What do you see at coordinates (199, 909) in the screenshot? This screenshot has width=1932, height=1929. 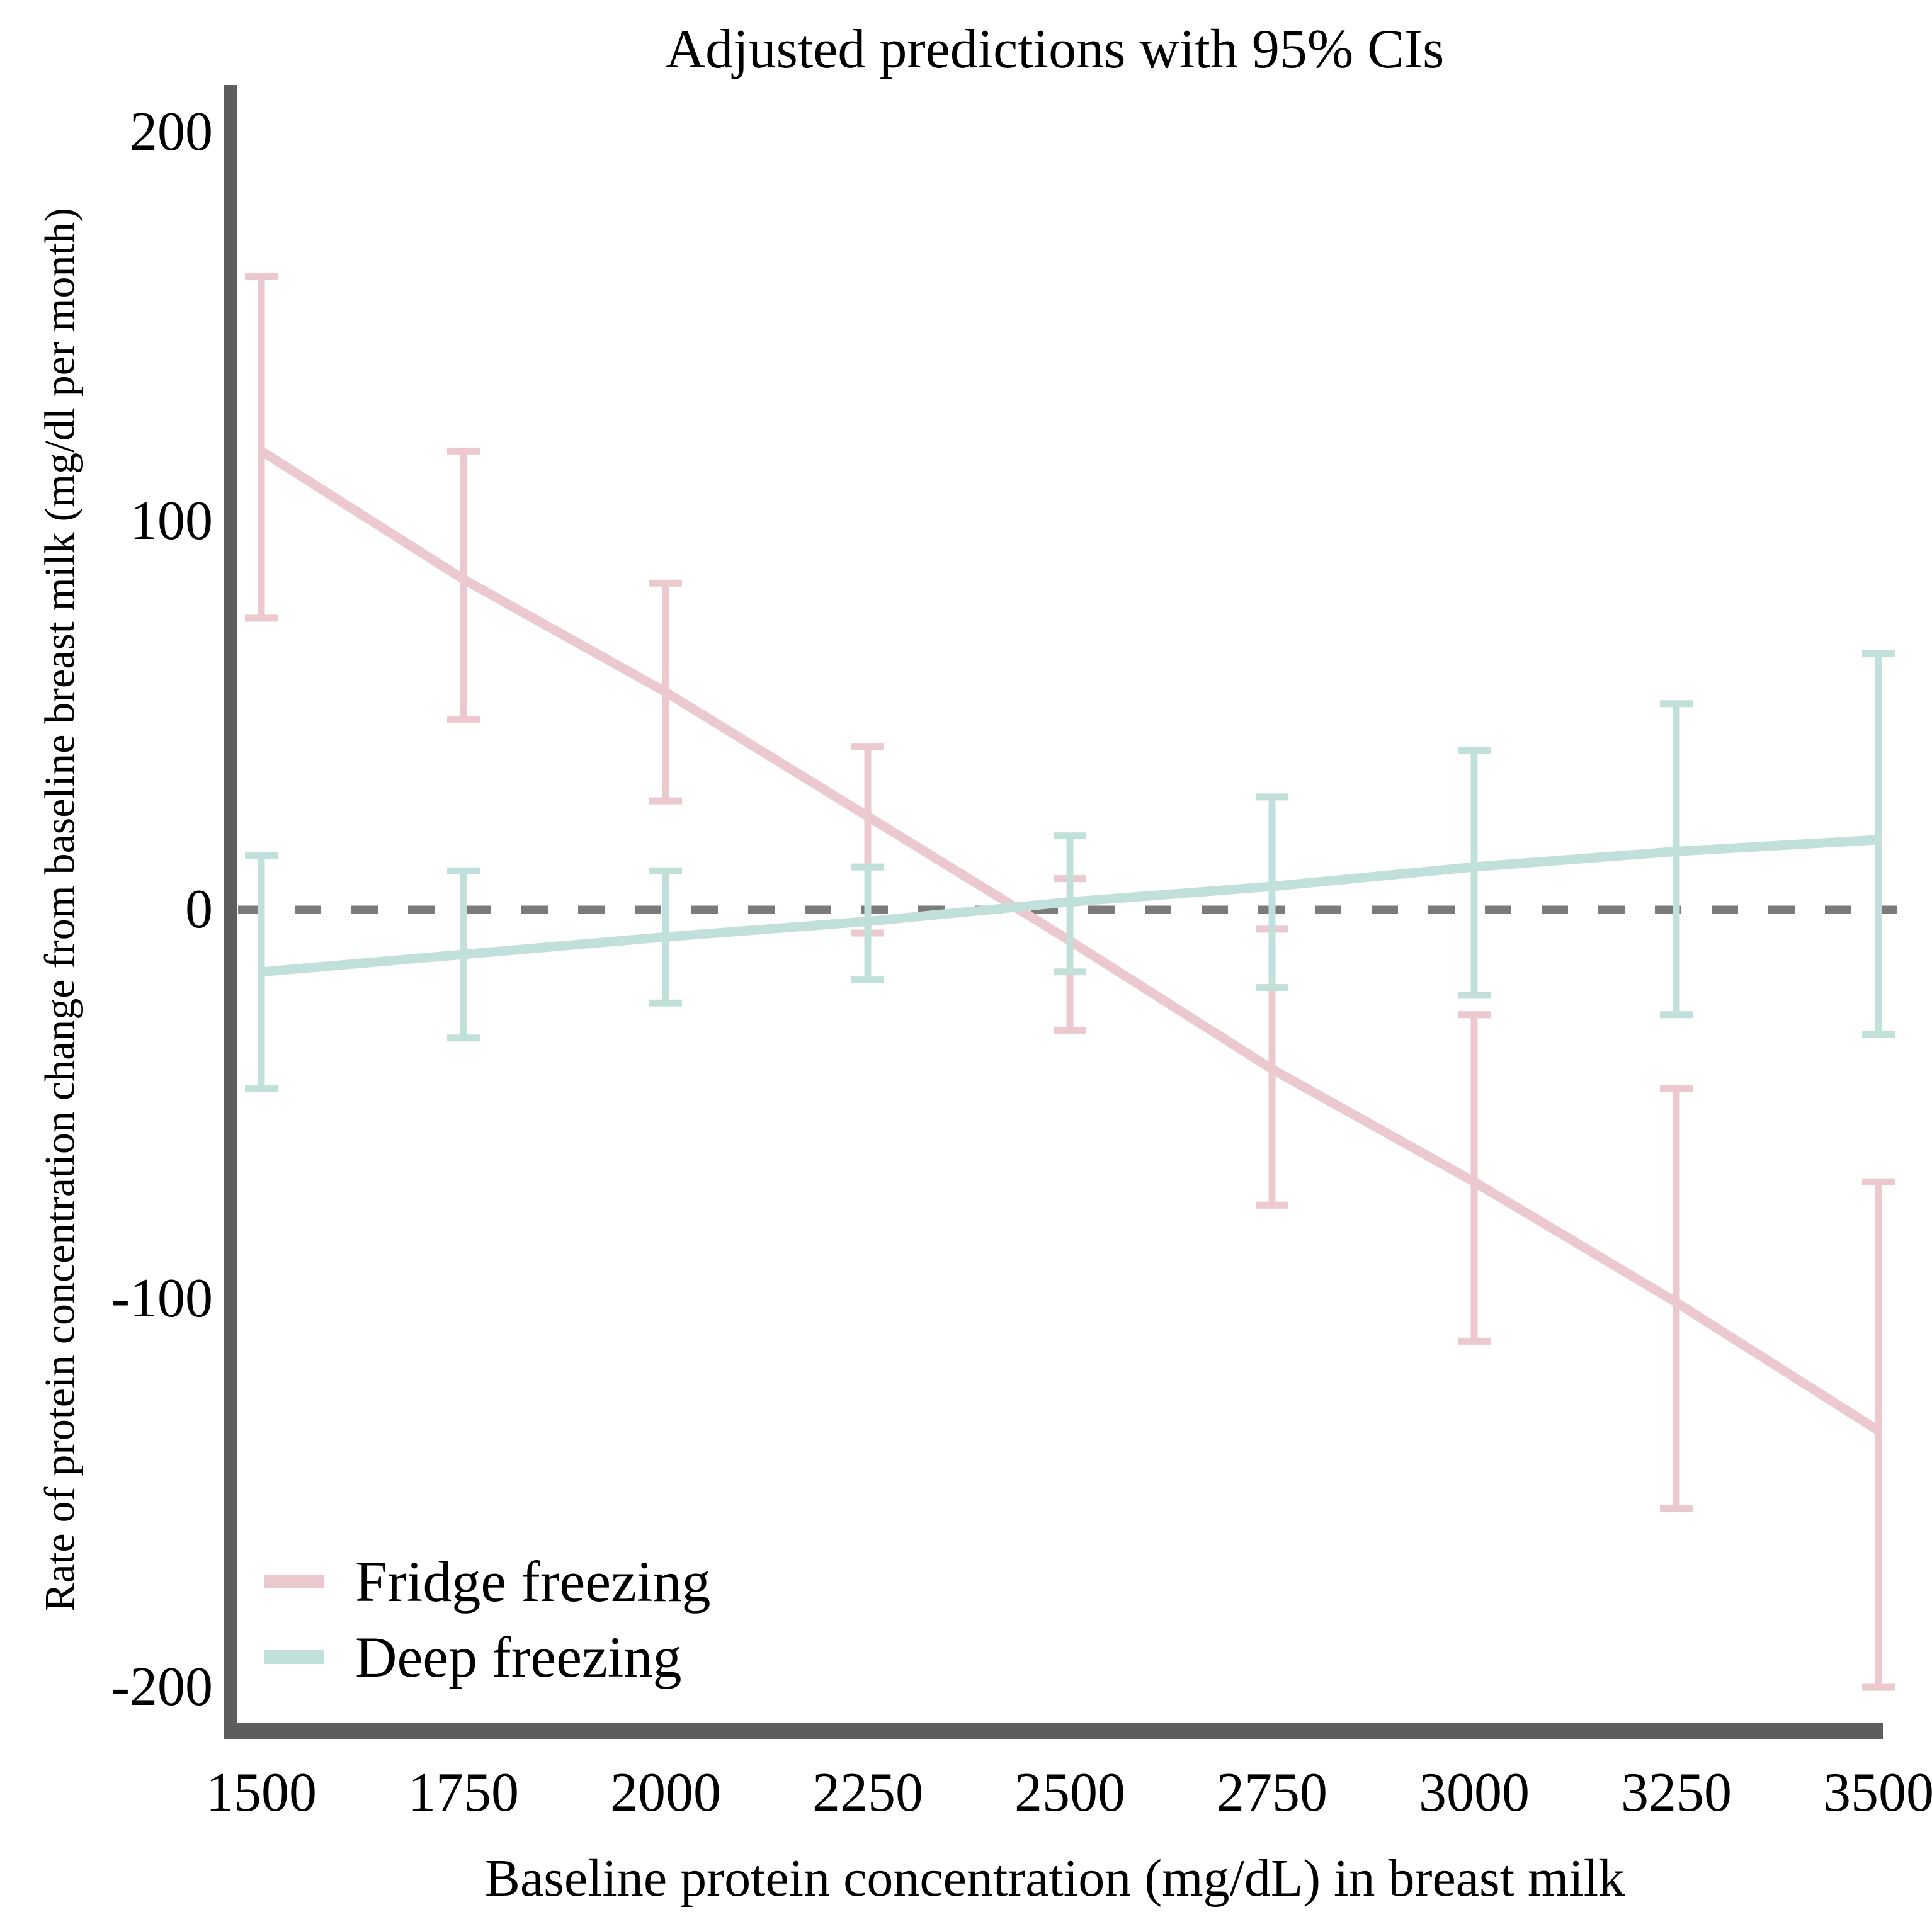 I see `y-tick-label: 0` at bounding box center [199, 909].